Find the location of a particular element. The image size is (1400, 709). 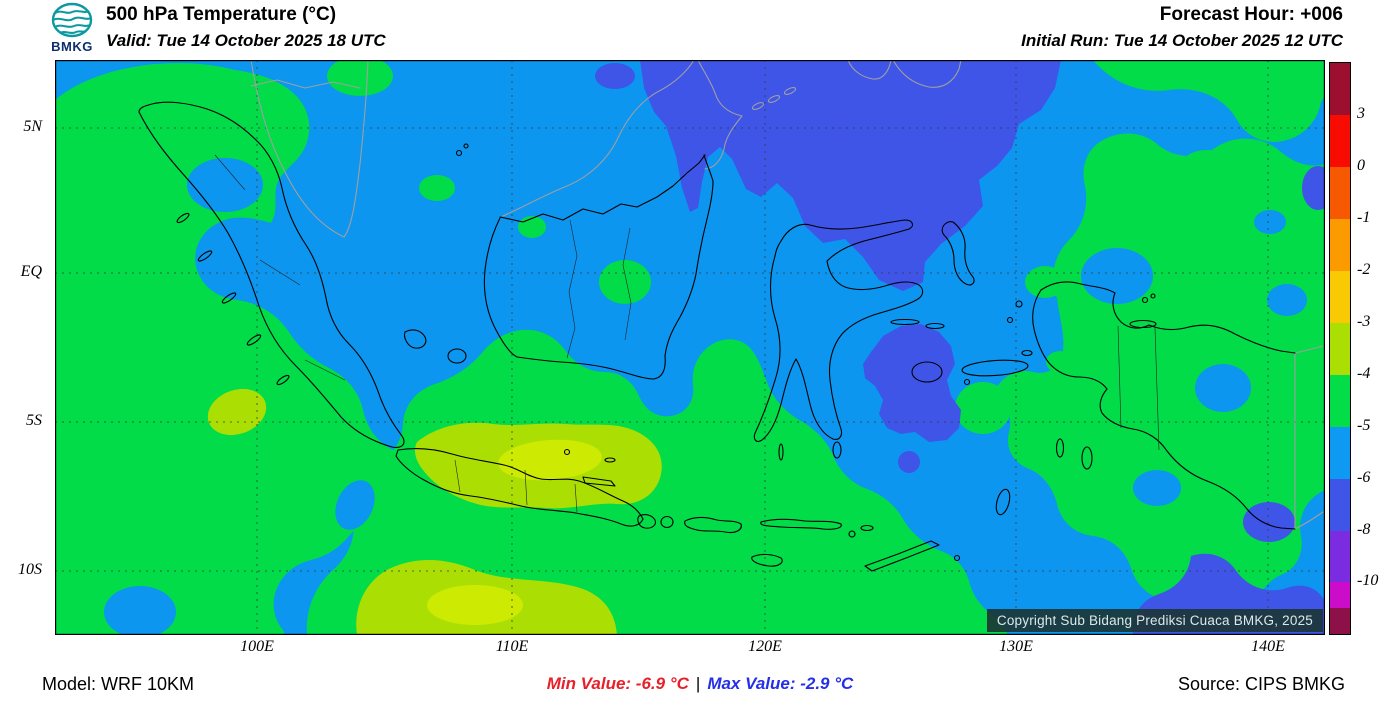

initial-run: Initial Run: Tue 14 October 2025 12 UTC is located at coordinates (1182, 40).